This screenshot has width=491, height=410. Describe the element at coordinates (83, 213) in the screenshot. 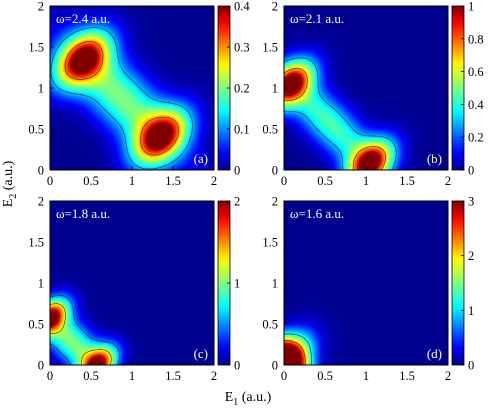

I see `panel-title: ω=1.8 a.u.` at that location.